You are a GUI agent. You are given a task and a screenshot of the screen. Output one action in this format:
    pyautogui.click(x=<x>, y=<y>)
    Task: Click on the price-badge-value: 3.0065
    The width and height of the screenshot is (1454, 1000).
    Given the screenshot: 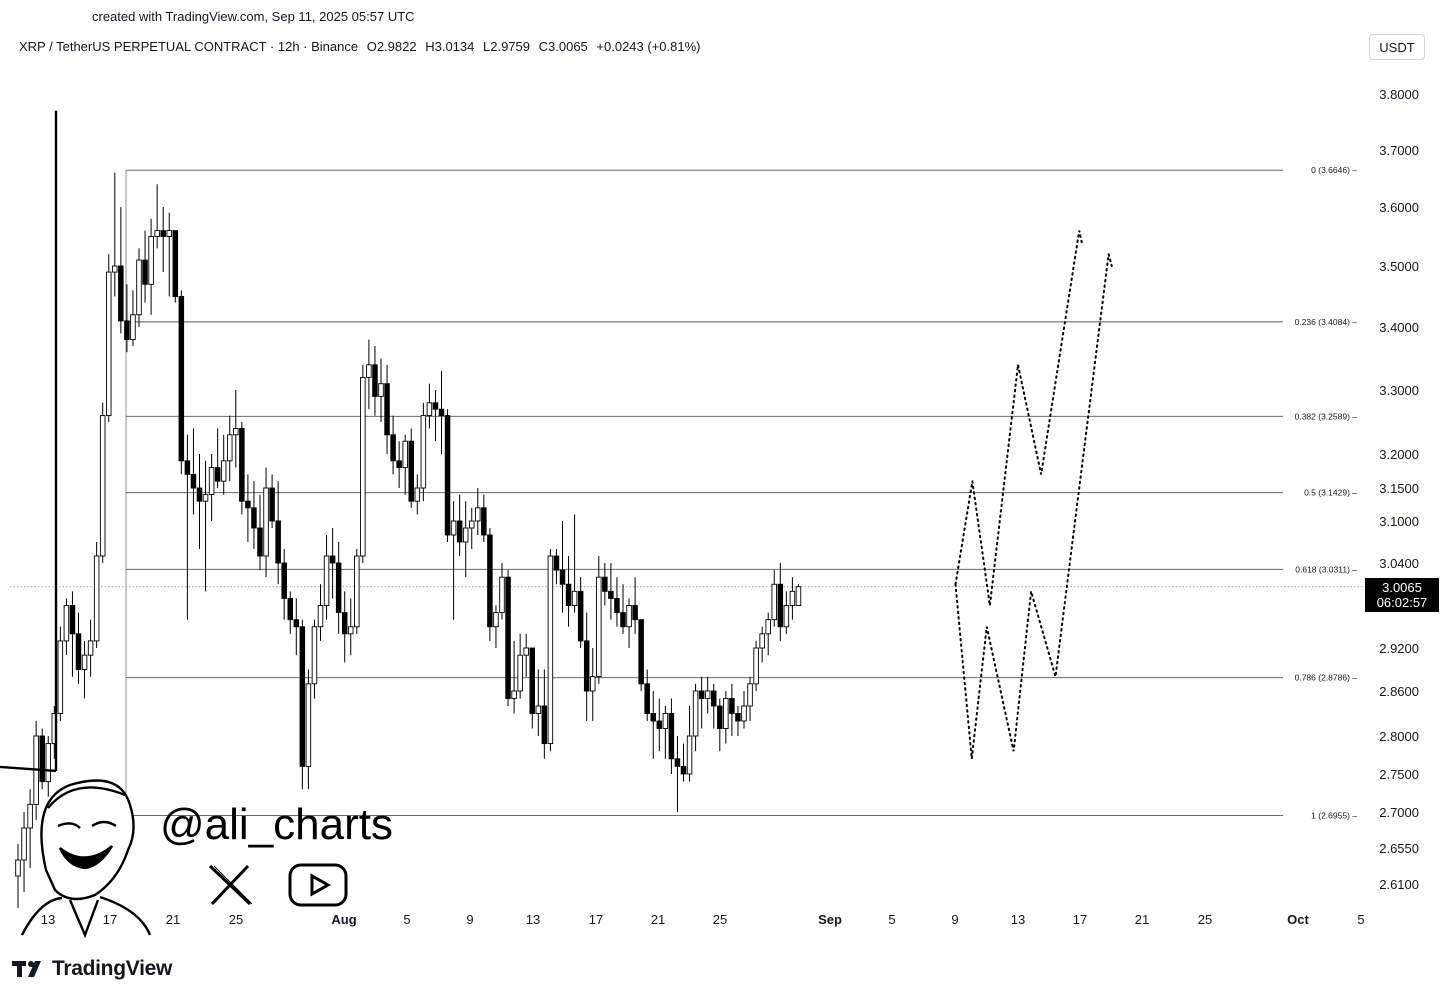 What is the action you would take?
    pyautogui.click(x=1402, y=587)
    